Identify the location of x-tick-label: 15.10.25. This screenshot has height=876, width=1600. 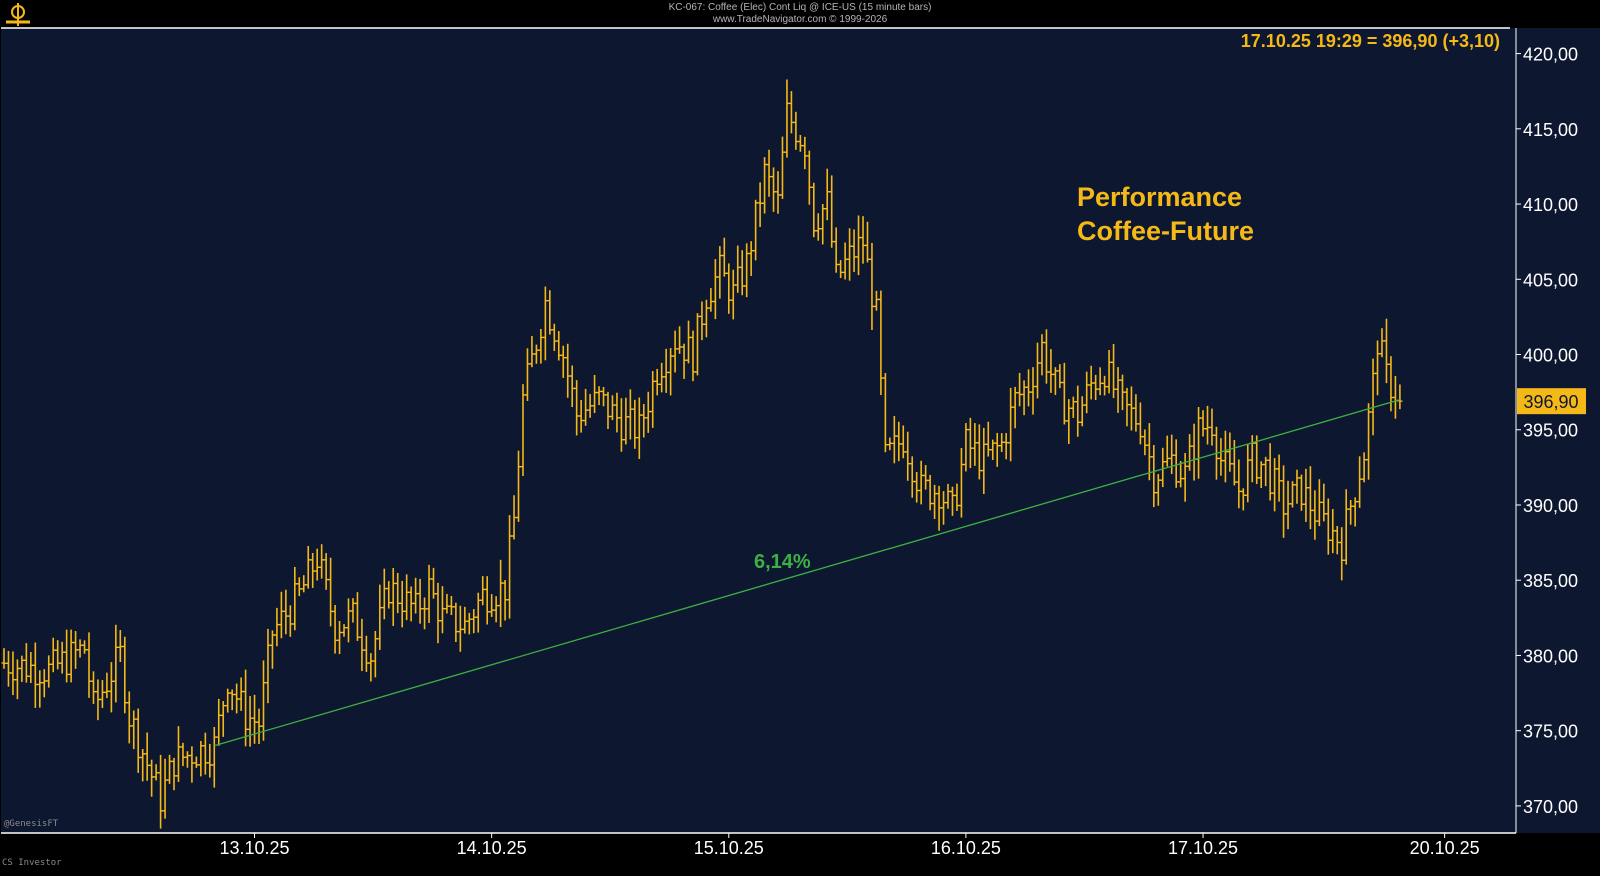
(729, 848).